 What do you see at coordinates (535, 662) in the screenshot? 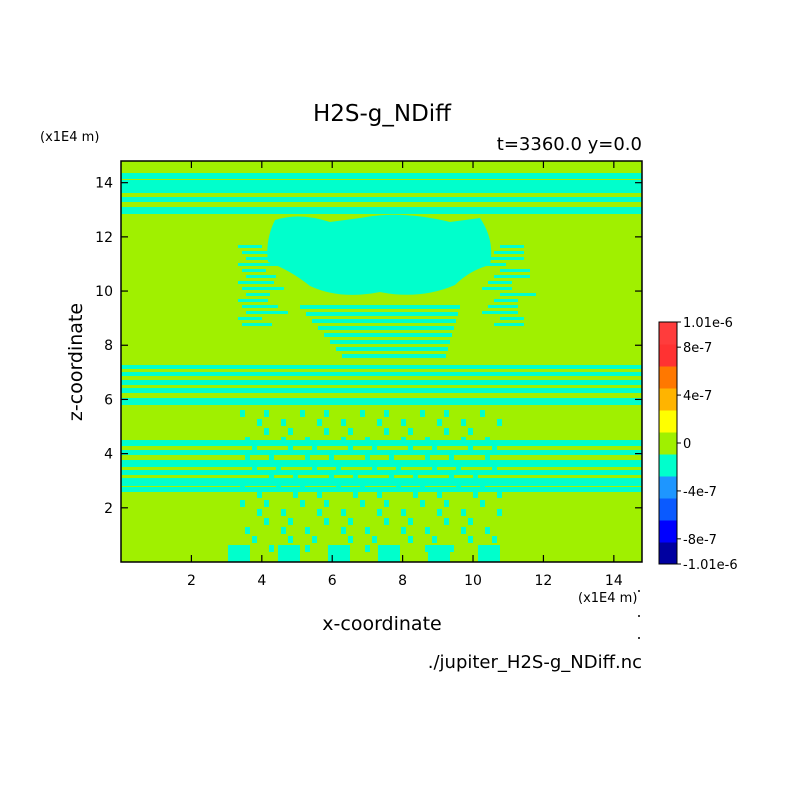
I see `source-file-label: ./jupiter_H2S-g_NDiff.nc` at bounding box center [535, 662].